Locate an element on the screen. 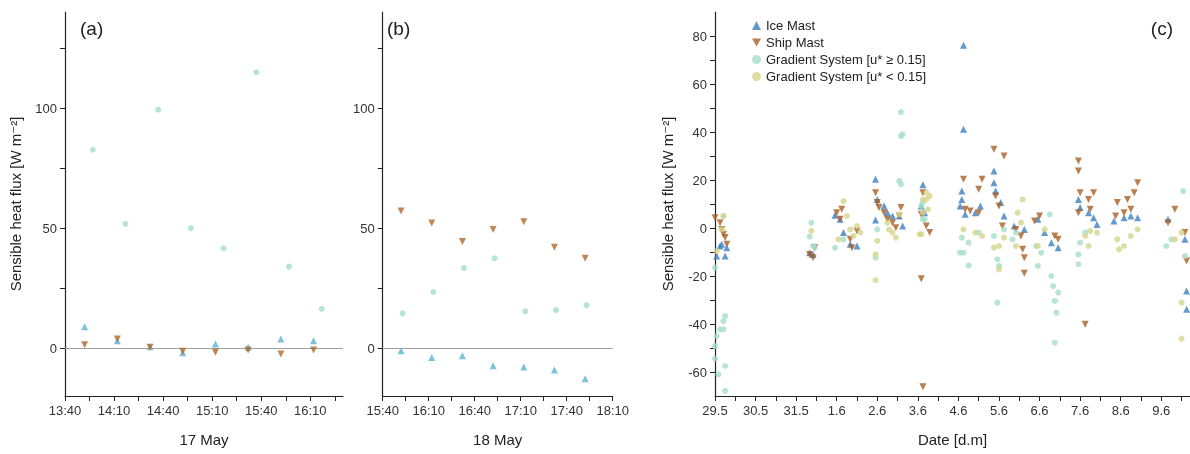 Image resolution: width=1190 pixels, height=454 pixels. x-tick-label: 7.6 is located at coordinates (1080, 410).